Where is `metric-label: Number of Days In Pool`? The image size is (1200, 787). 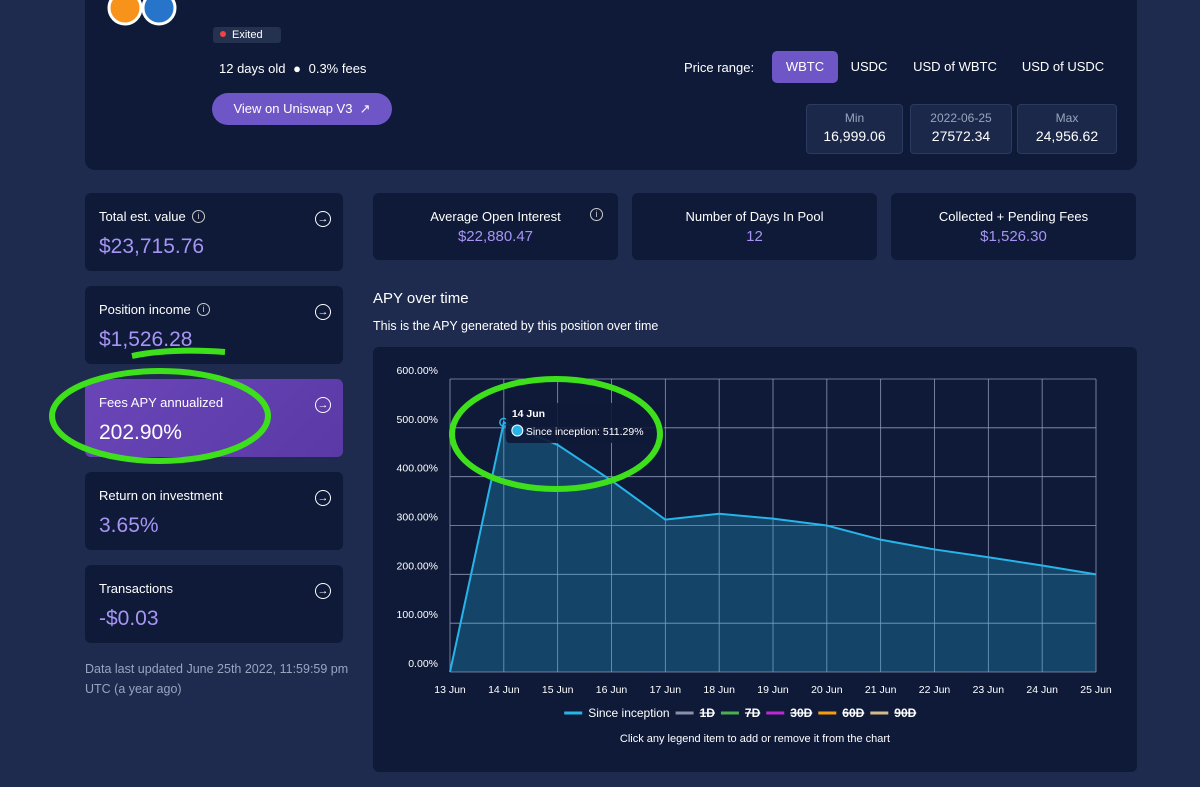 metric-label: Number of Days In Pool is located at coordinates (754, 216).